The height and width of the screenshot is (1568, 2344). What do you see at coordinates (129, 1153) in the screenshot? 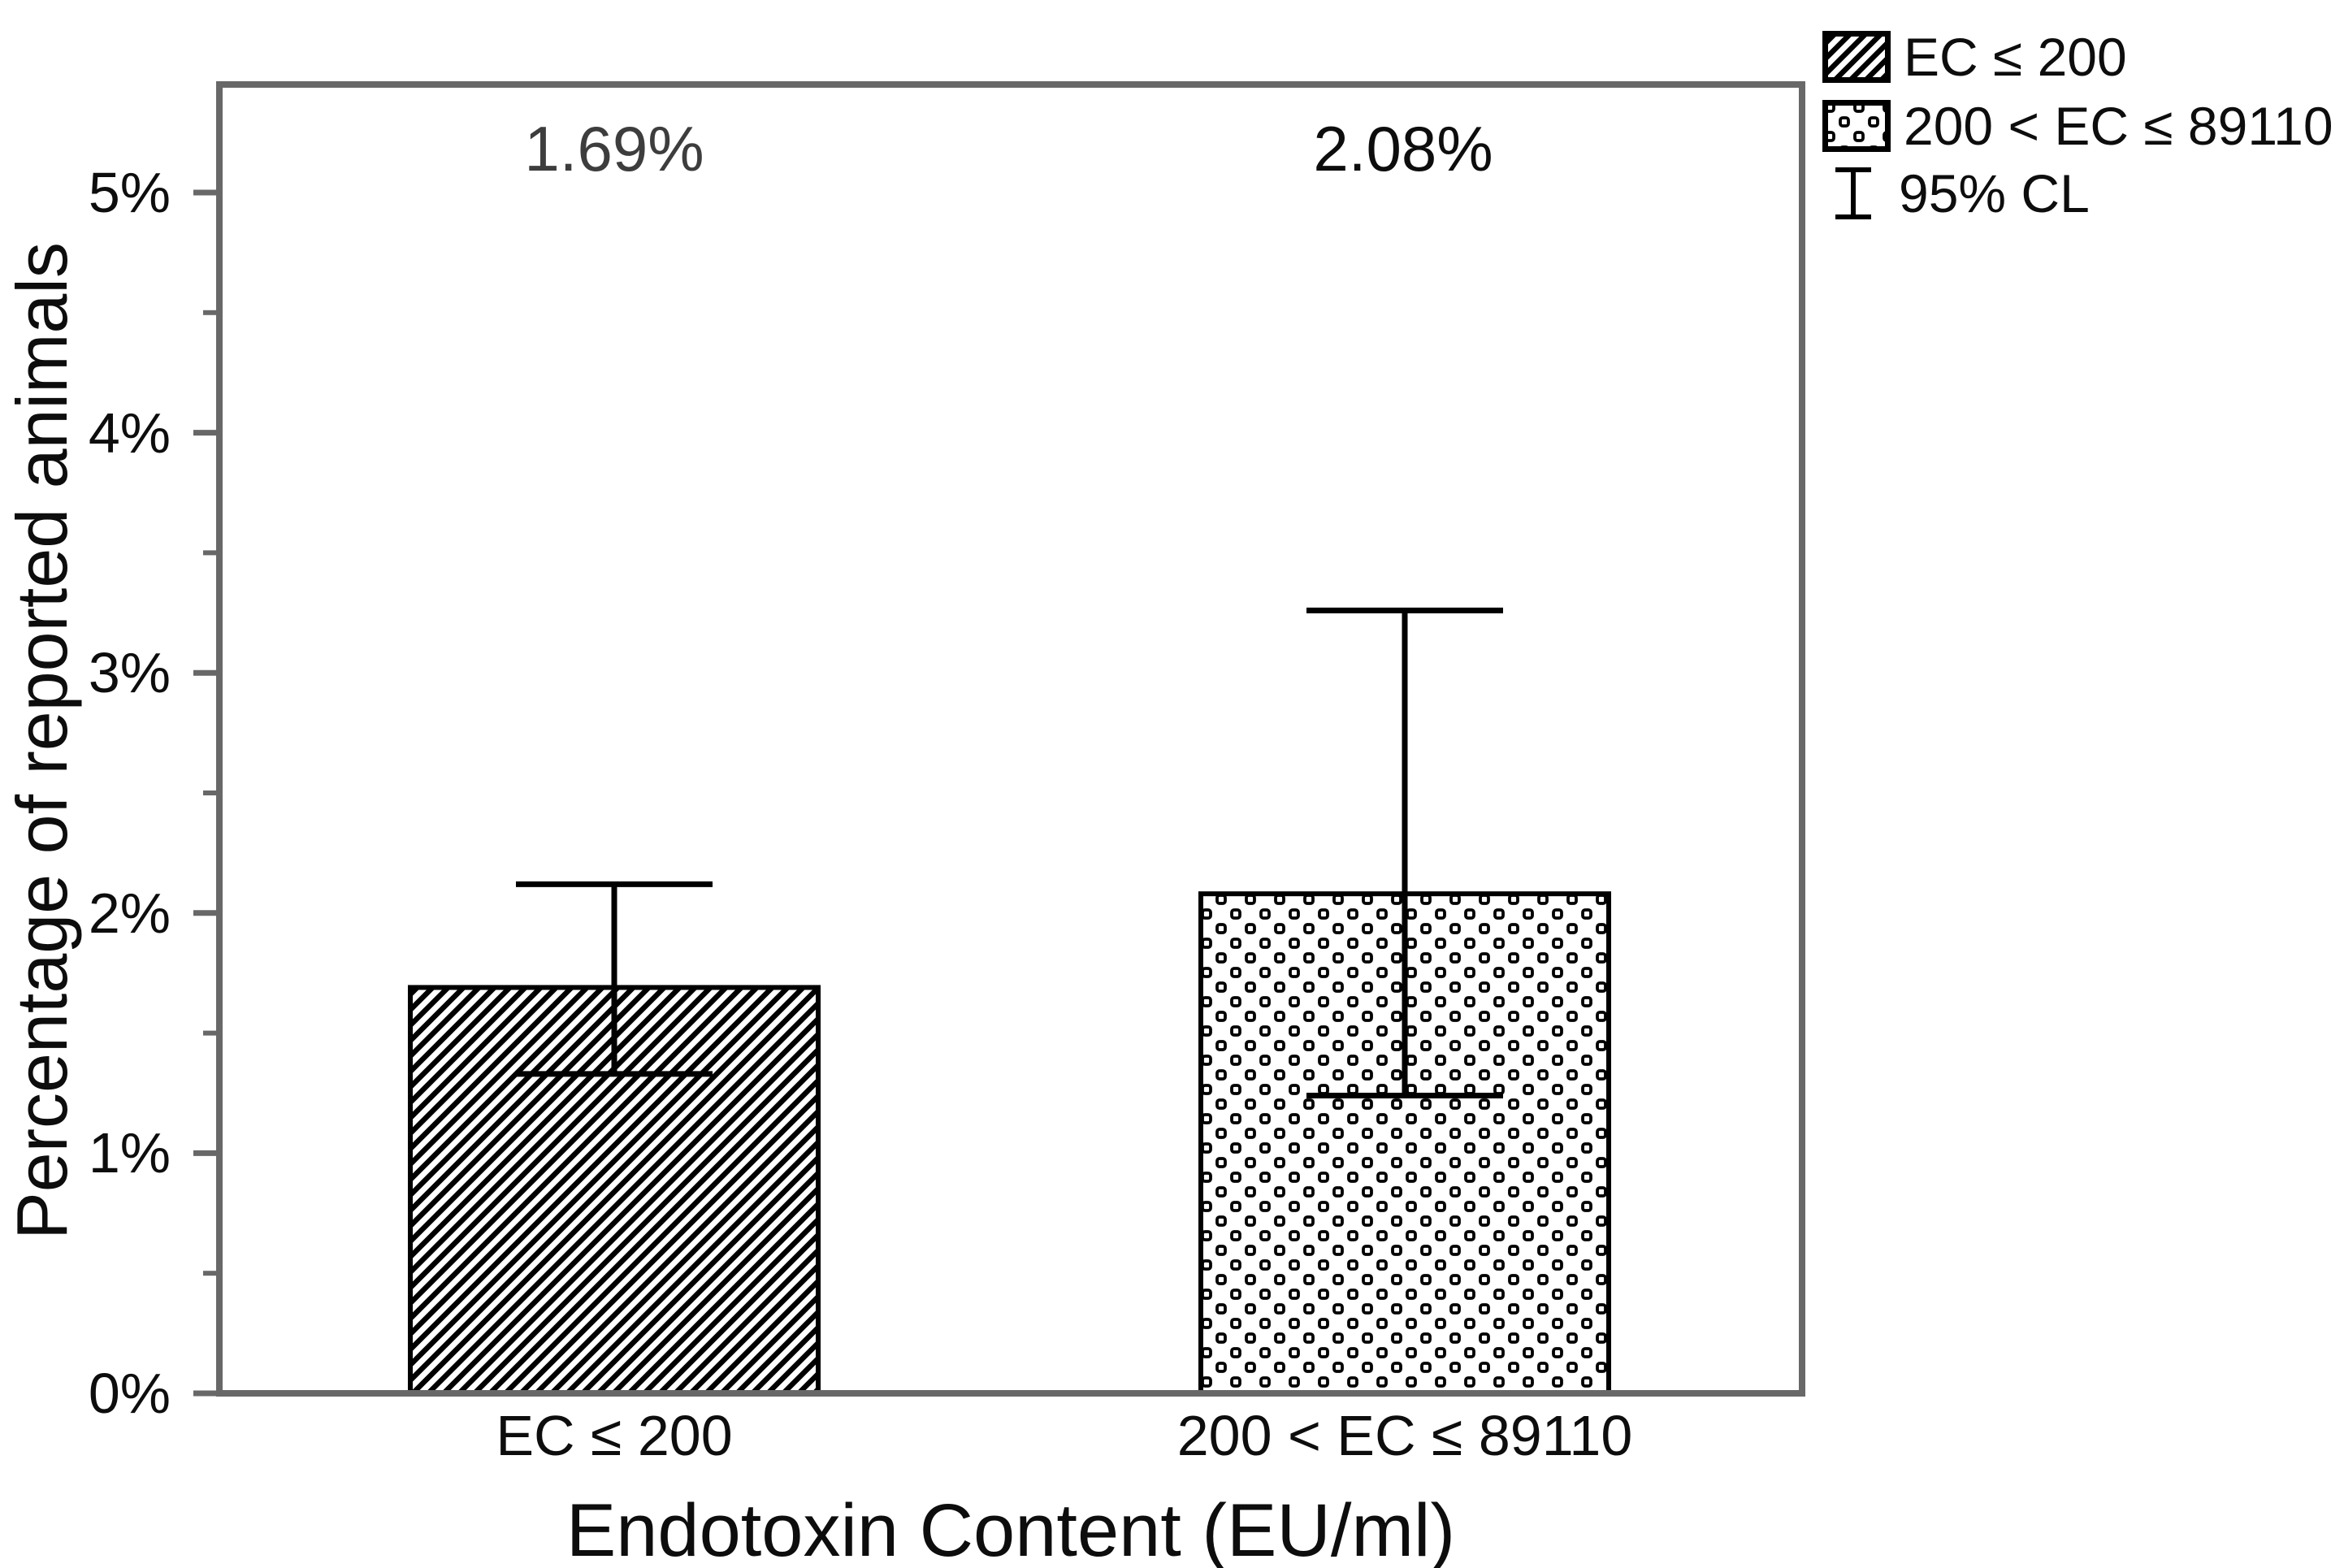
I see `y-tick-label-1: 1%` at bounding box center [129, 1153].